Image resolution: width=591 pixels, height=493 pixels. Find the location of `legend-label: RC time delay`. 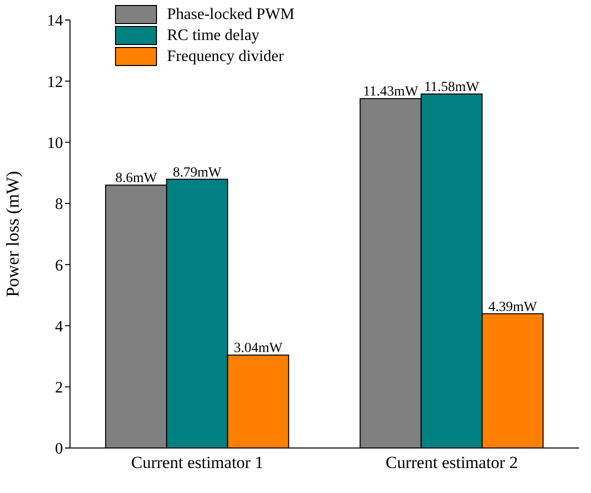

legend-label: RC time delay is located at coordinates (213, 35).